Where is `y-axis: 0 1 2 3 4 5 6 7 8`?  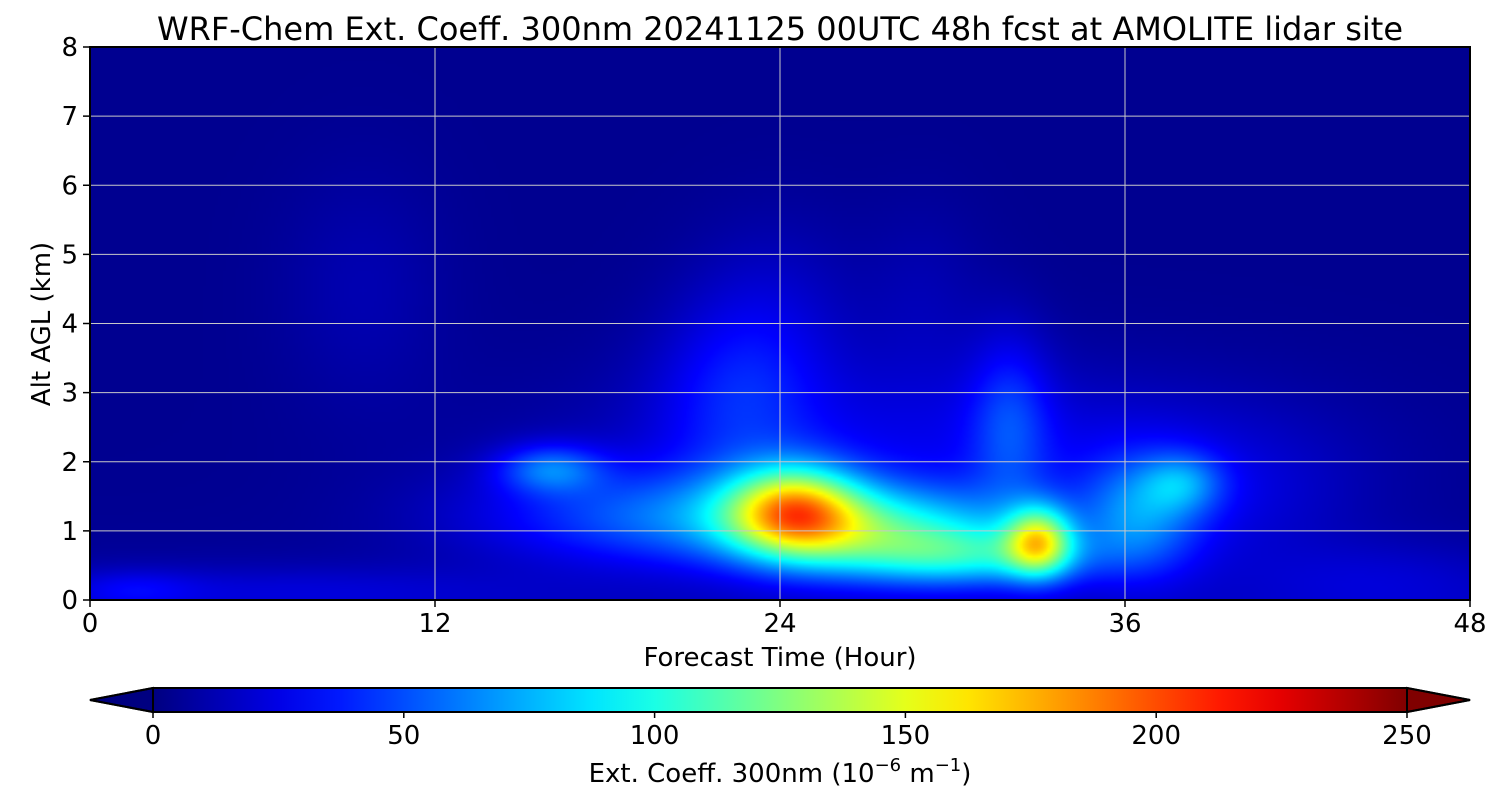 y-axis: 0 1 2 3 4 5 6 7 8 is located at coordinates (75, 324).